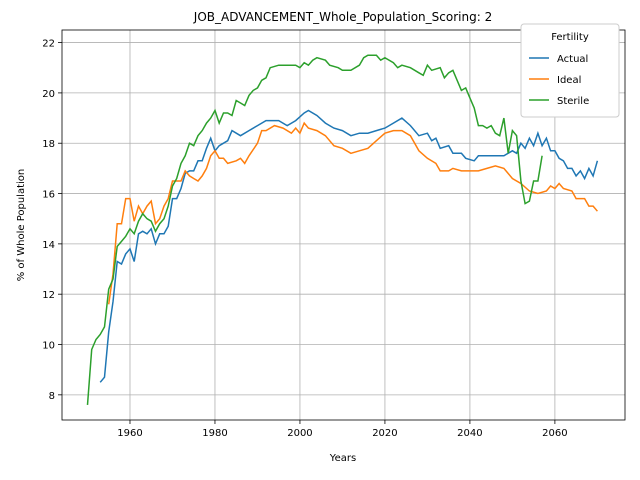  What do you see at coordinates (469, 433) in the screenshot?
I see `x-tick-label: 2040` at bounding box center [469, 433].